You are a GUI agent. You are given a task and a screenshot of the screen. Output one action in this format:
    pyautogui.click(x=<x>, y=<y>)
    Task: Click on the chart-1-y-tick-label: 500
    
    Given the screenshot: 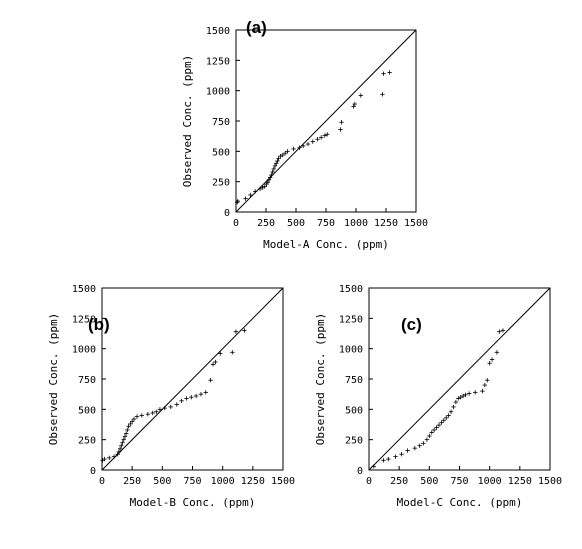 What is the action you would take?
    pyautogui.click(x=221, y=152)
    